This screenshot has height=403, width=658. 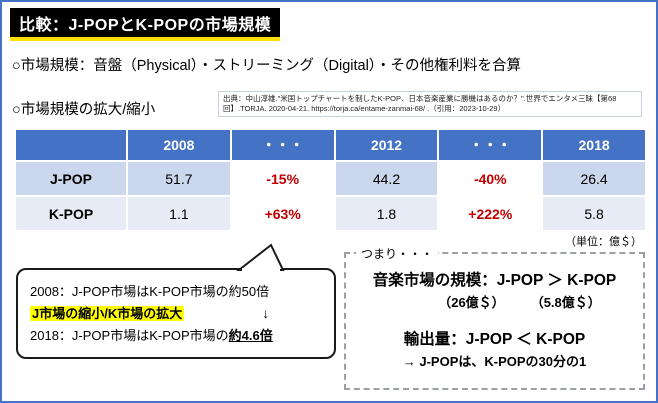 I want to click on table-corner-cell, so click(x=71, y=145).